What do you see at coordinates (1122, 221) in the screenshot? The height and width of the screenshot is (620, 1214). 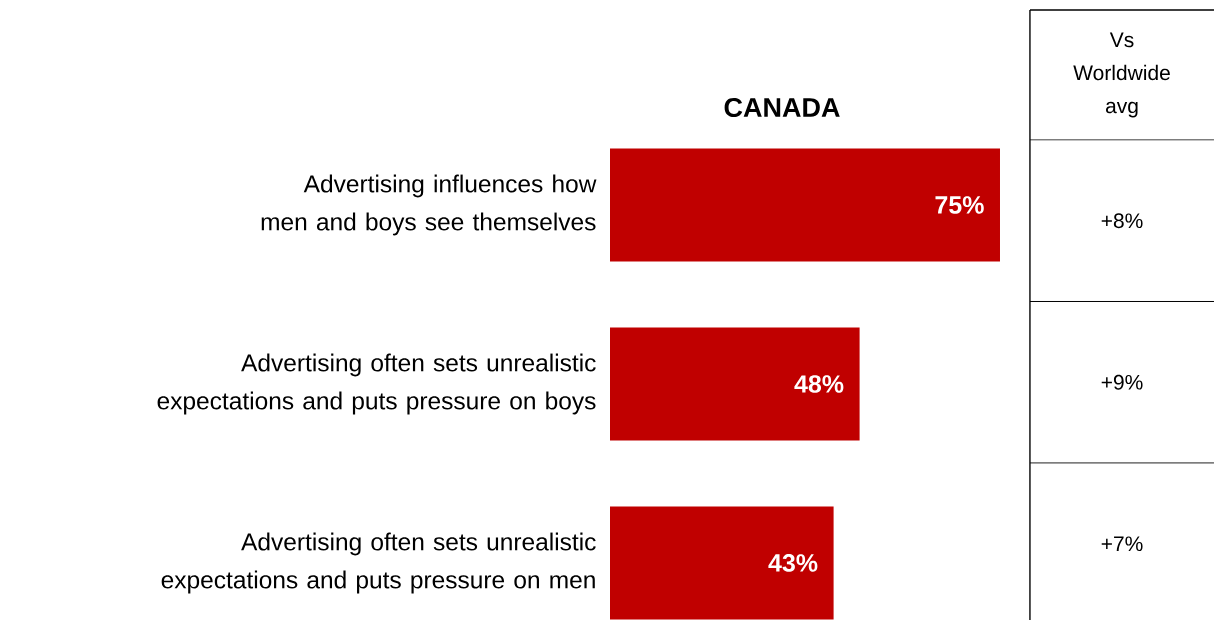 I see `text: +8%` at bounding box center [1122, 221].